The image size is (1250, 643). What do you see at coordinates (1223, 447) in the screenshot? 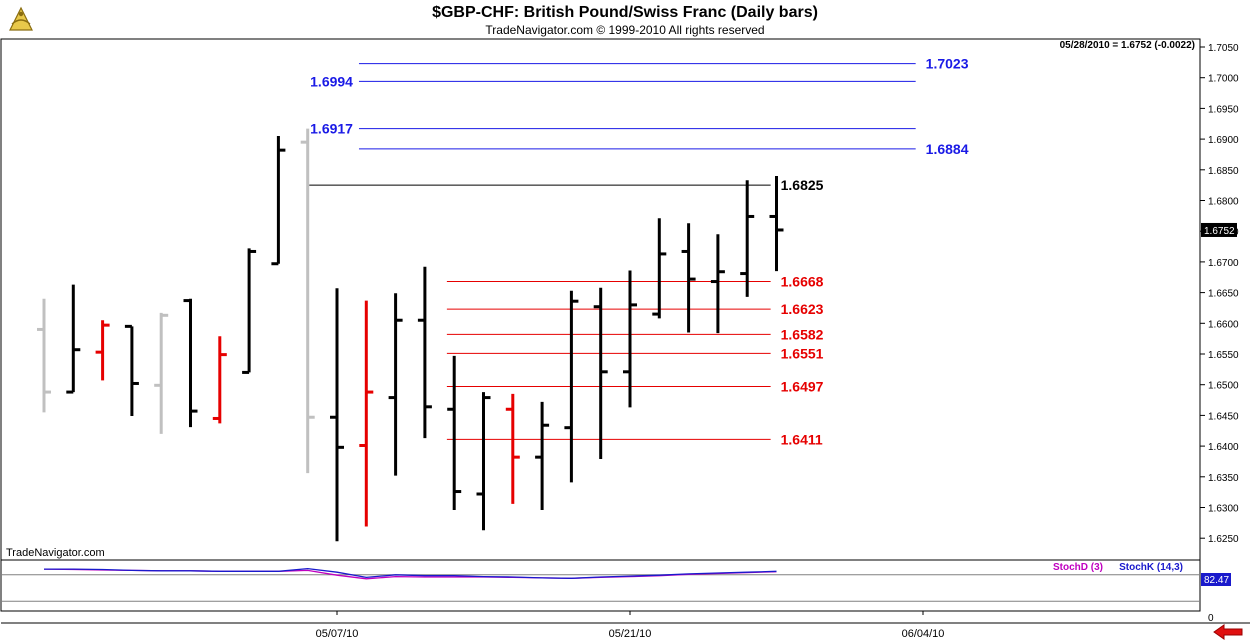
I see `price-tick-label: 1.6400` at bounding box center [1223, 447].